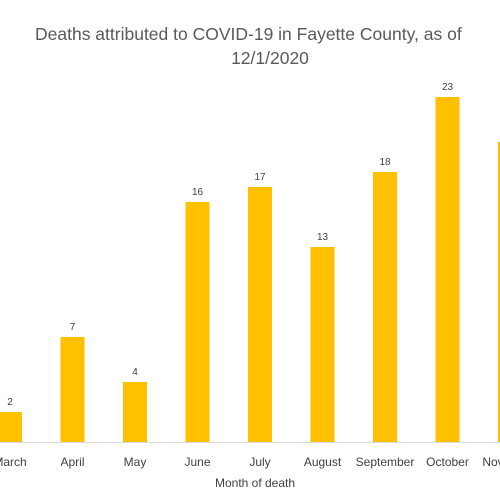  What do you see at coordinates (447, 269) in the screenshot?
I see `bar-october` at bounding box center [447, 269].